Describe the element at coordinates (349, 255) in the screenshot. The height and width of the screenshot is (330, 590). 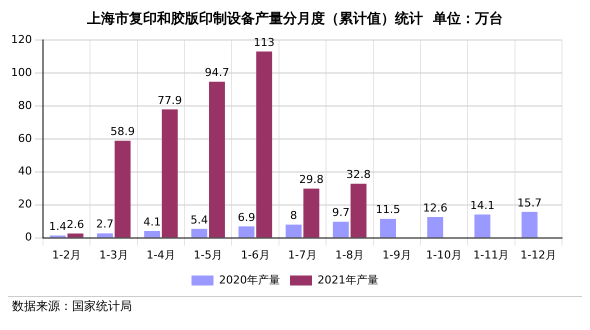
I see `x-tick-label: 1-8月` at that location.